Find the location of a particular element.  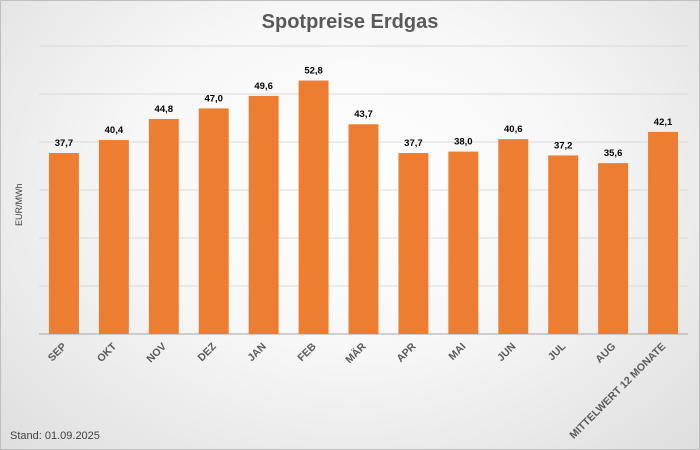

data-label: 49,6 is located at coordinates (263, 86).